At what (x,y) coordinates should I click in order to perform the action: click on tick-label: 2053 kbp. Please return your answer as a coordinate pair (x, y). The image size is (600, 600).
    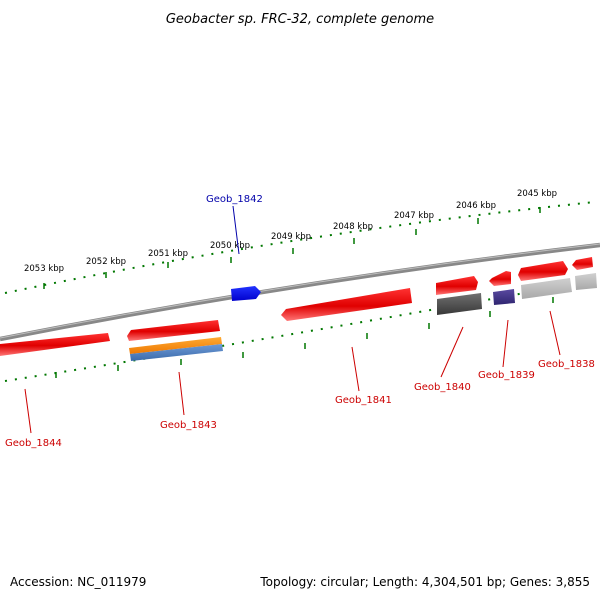
    Looking at the image, I should click on (44, 269).